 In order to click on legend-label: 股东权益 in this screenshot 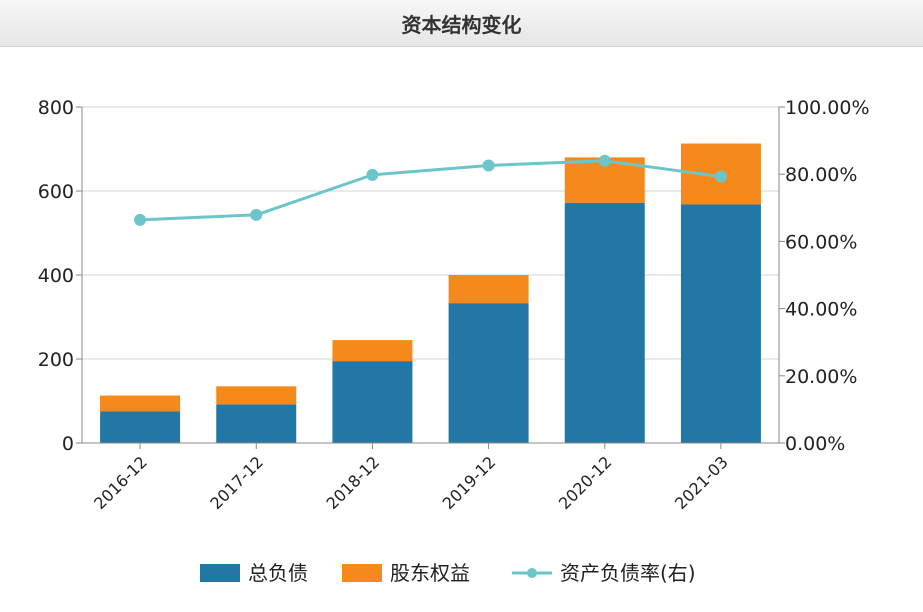, I will do `click(430, 573)`.